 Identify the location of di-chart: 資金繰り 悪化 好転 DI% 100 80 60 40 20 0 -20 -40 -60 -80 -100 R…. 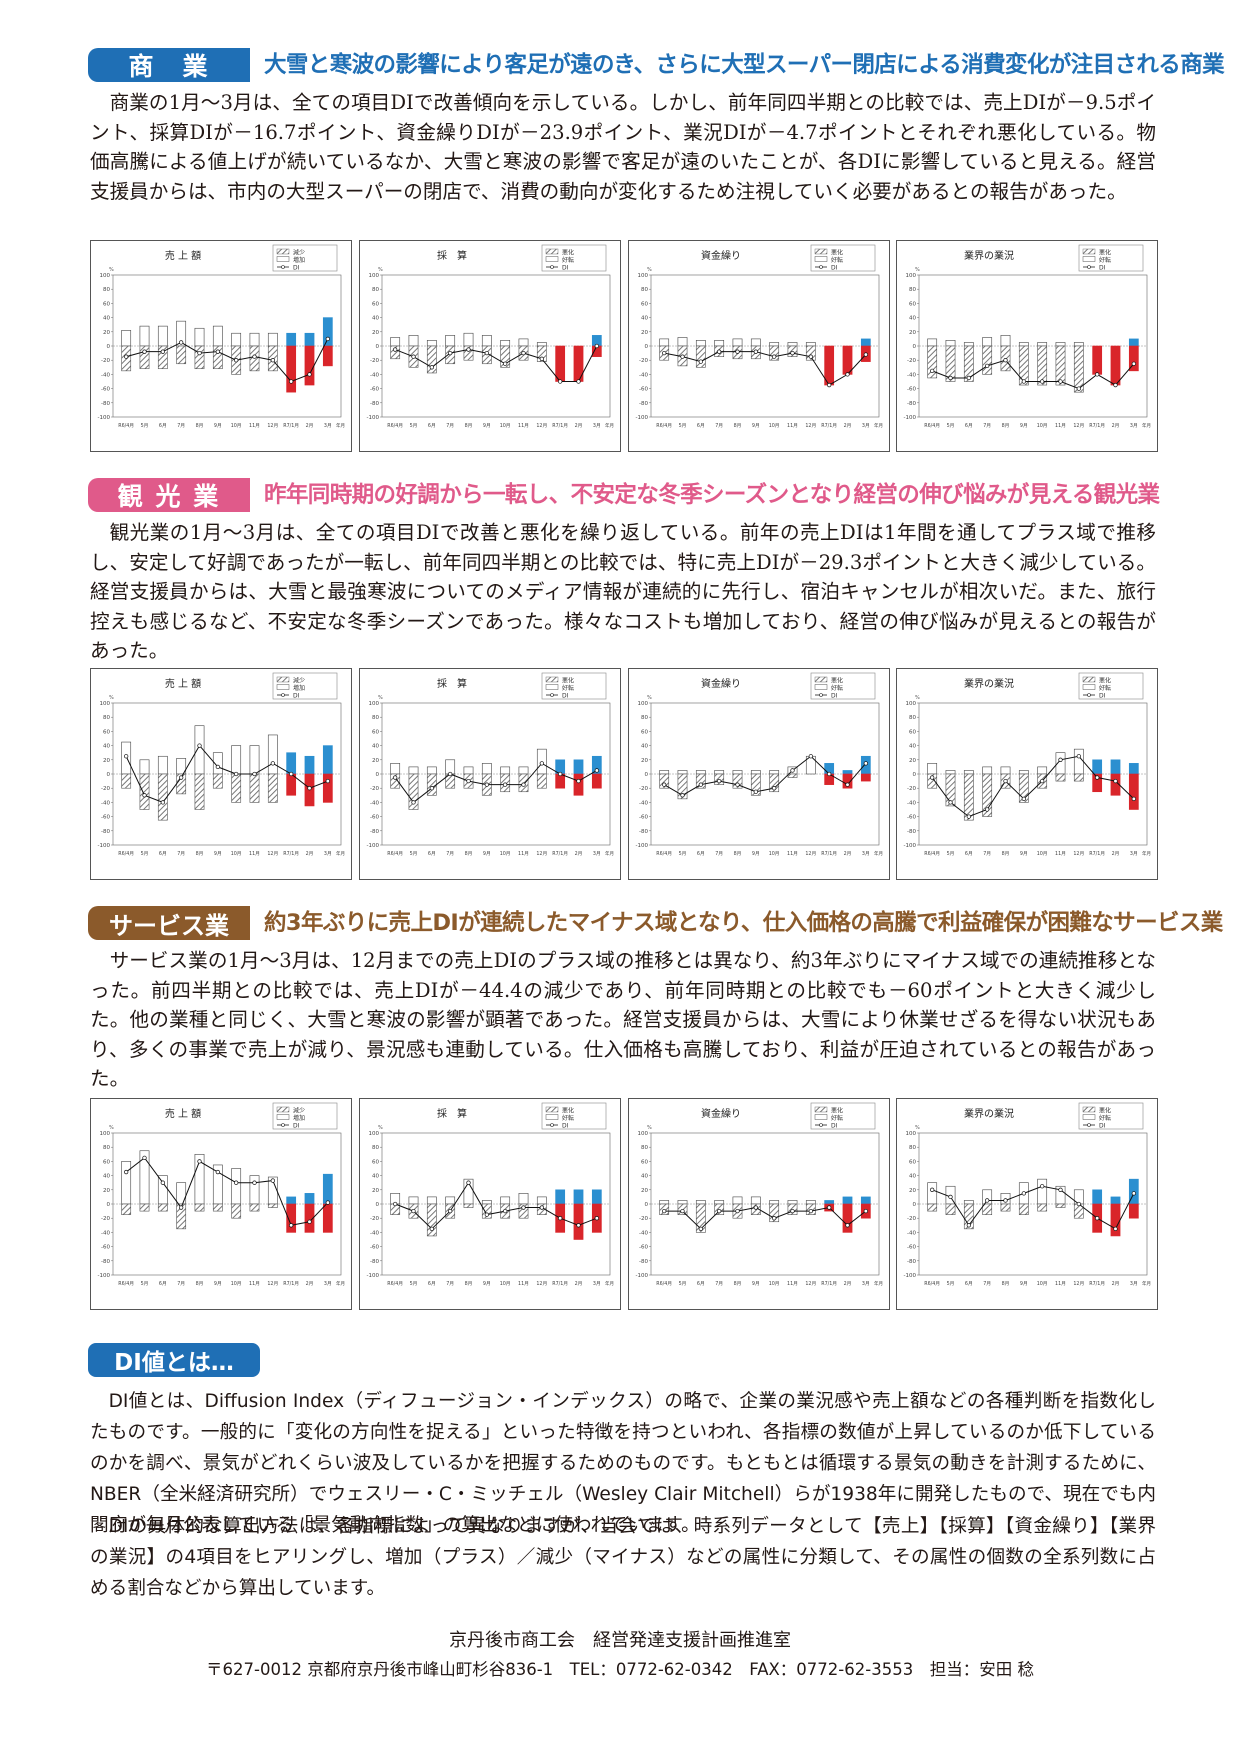
(759, 1204).